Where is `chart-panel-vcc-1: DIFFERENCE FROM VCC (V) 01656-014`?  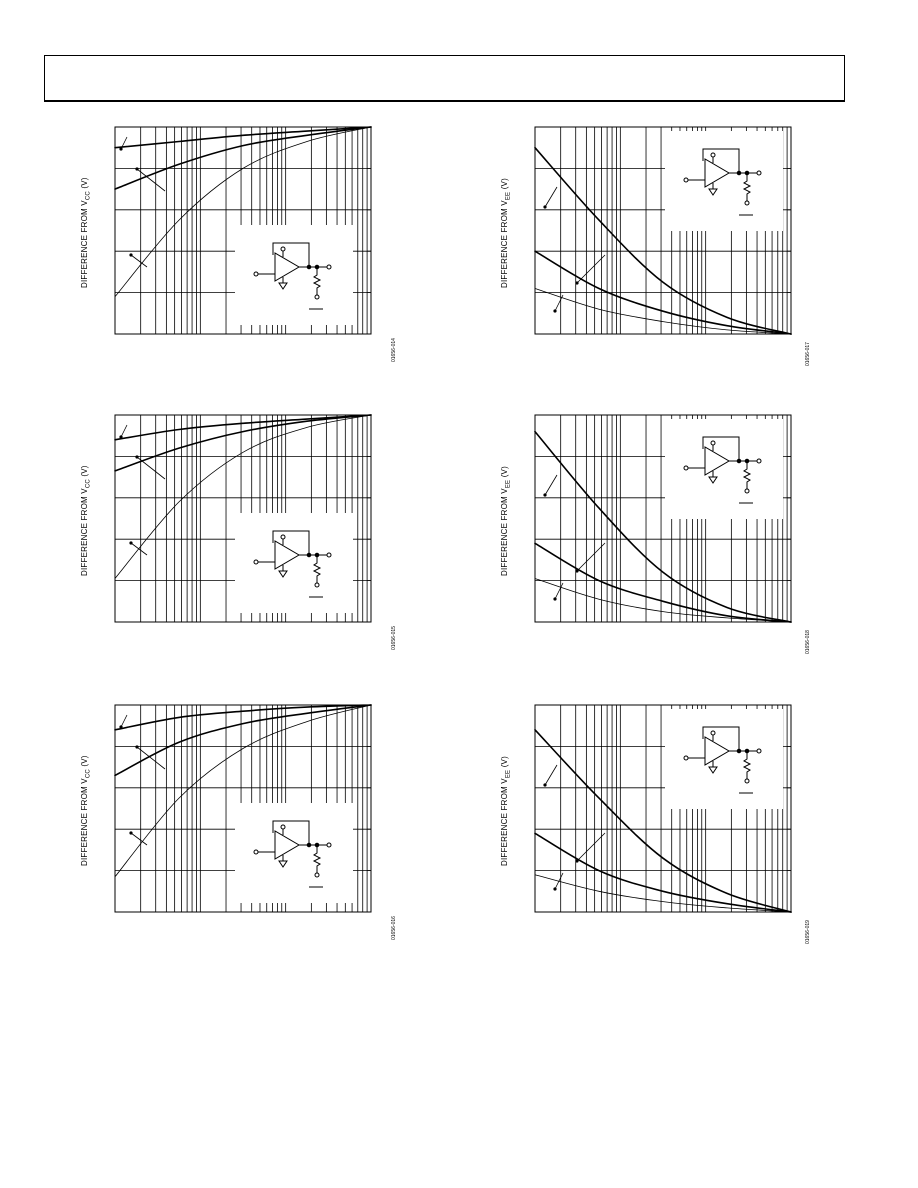 chart-panel-vcc-1: DIFFERENCE FROM VCC (V) 01656-014 is located at coordinates (228, 260).